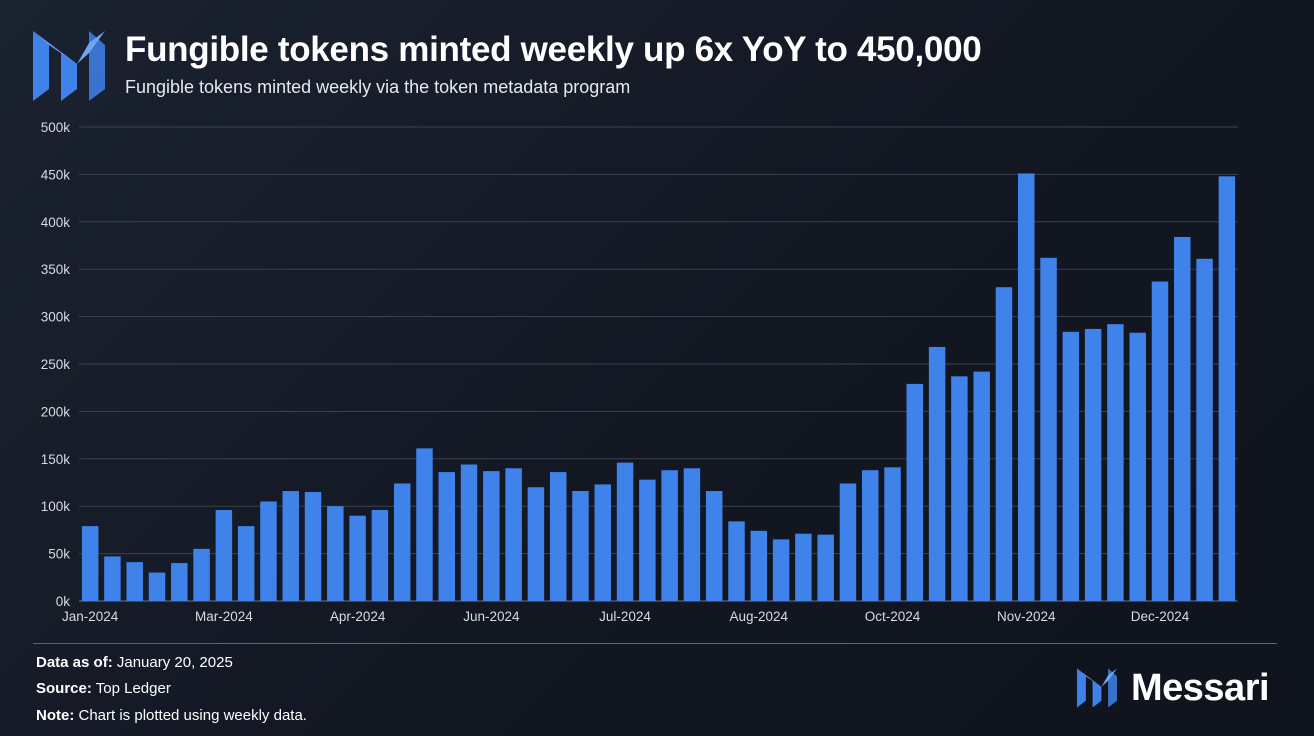 This screenshot has width=1314, height=736. I want to click on x-tick-label: Mar-2024, so click(224, 616).